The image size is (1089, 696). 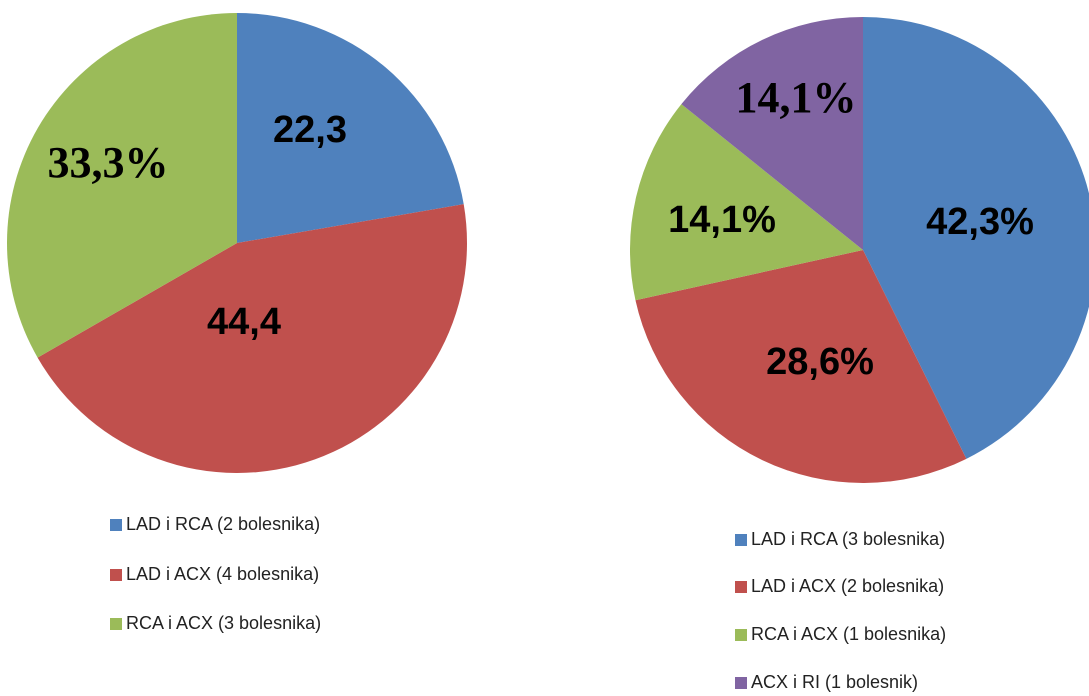 I want to click on slice-label: 42,3%, so click(x=980, y=222).